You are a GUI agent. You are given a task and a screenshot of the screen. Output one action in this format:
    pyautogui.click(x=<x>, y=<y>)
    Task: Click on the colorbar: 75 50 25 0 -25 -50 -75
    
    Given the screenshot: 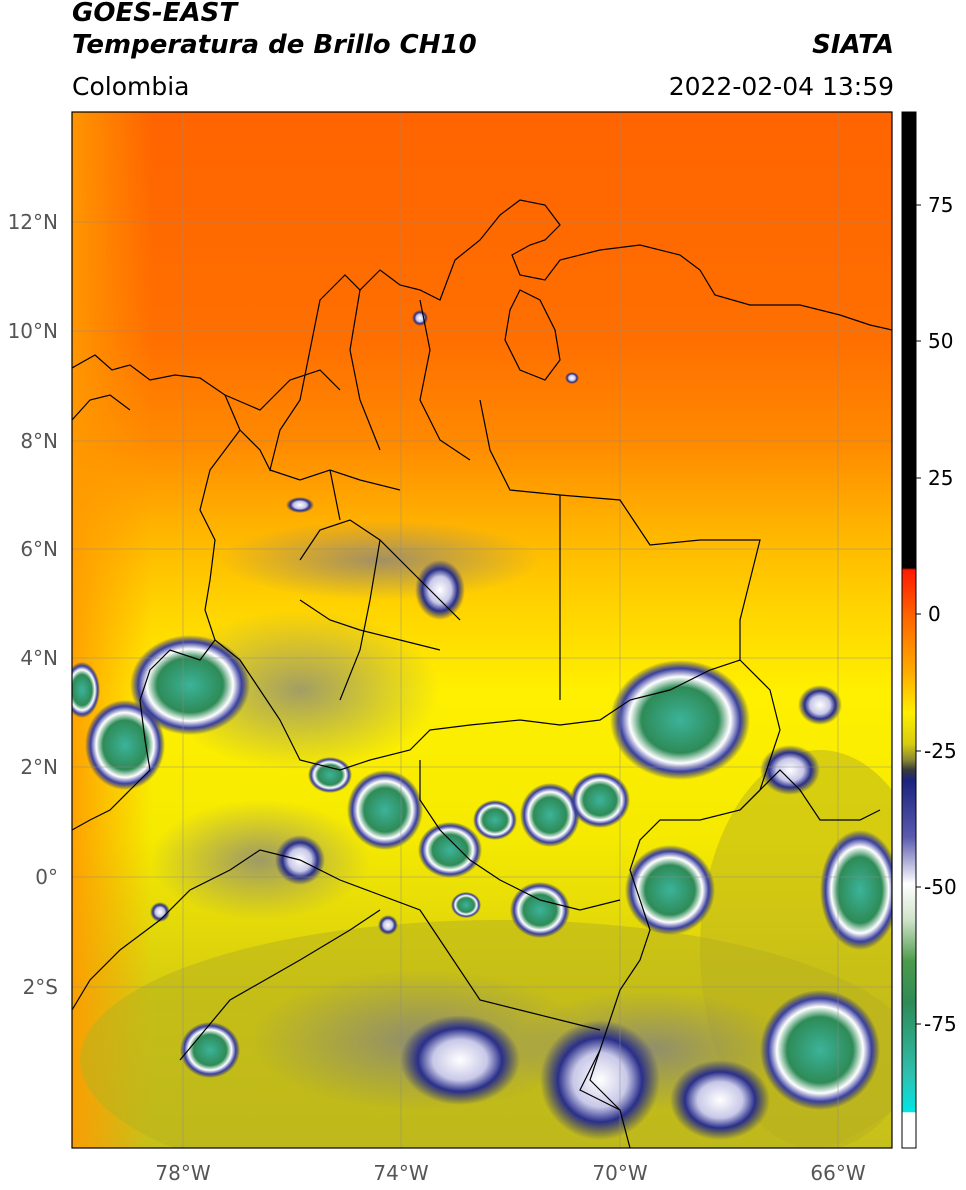 What is the action you would take?
    pyautogui.click(x=929, y=630)
    